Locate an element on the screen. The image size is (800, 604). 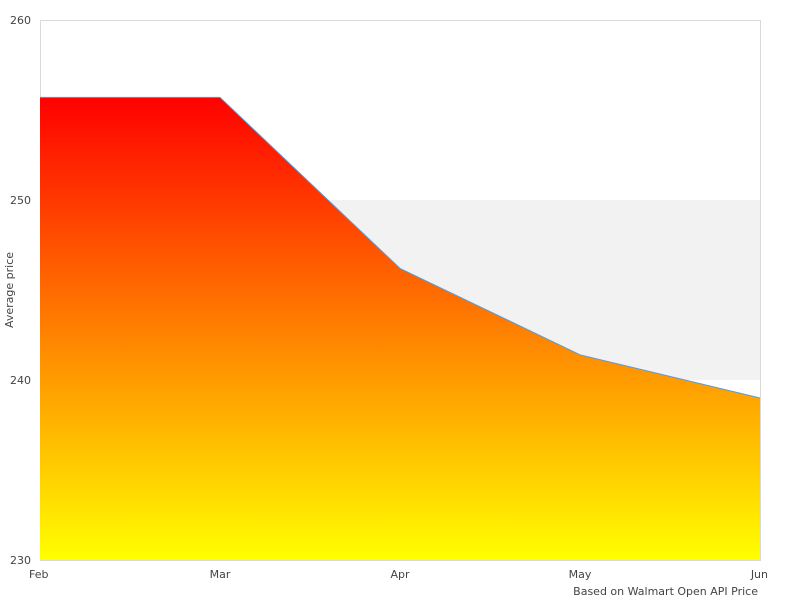
y-axis-label: Average price is located at coordinates (9, 290).